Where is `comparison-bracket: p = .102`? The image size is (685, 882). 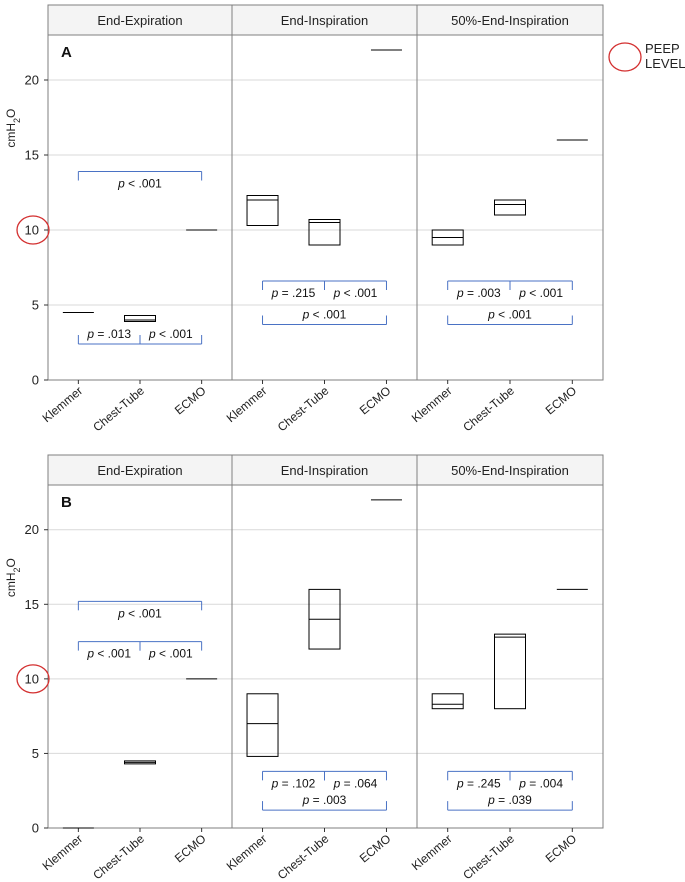 comparison-bracket: p = .102 is located at coordinates (293, 780).